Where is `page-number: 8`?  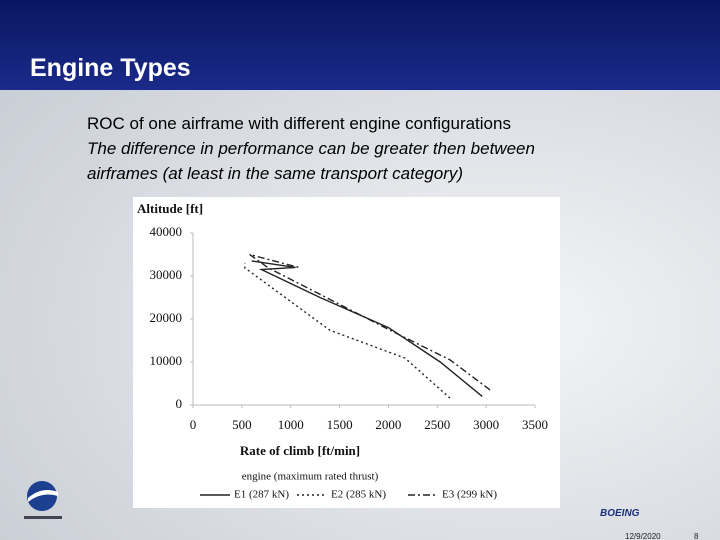 page-number: 8 is located at coordinates (696, 536).